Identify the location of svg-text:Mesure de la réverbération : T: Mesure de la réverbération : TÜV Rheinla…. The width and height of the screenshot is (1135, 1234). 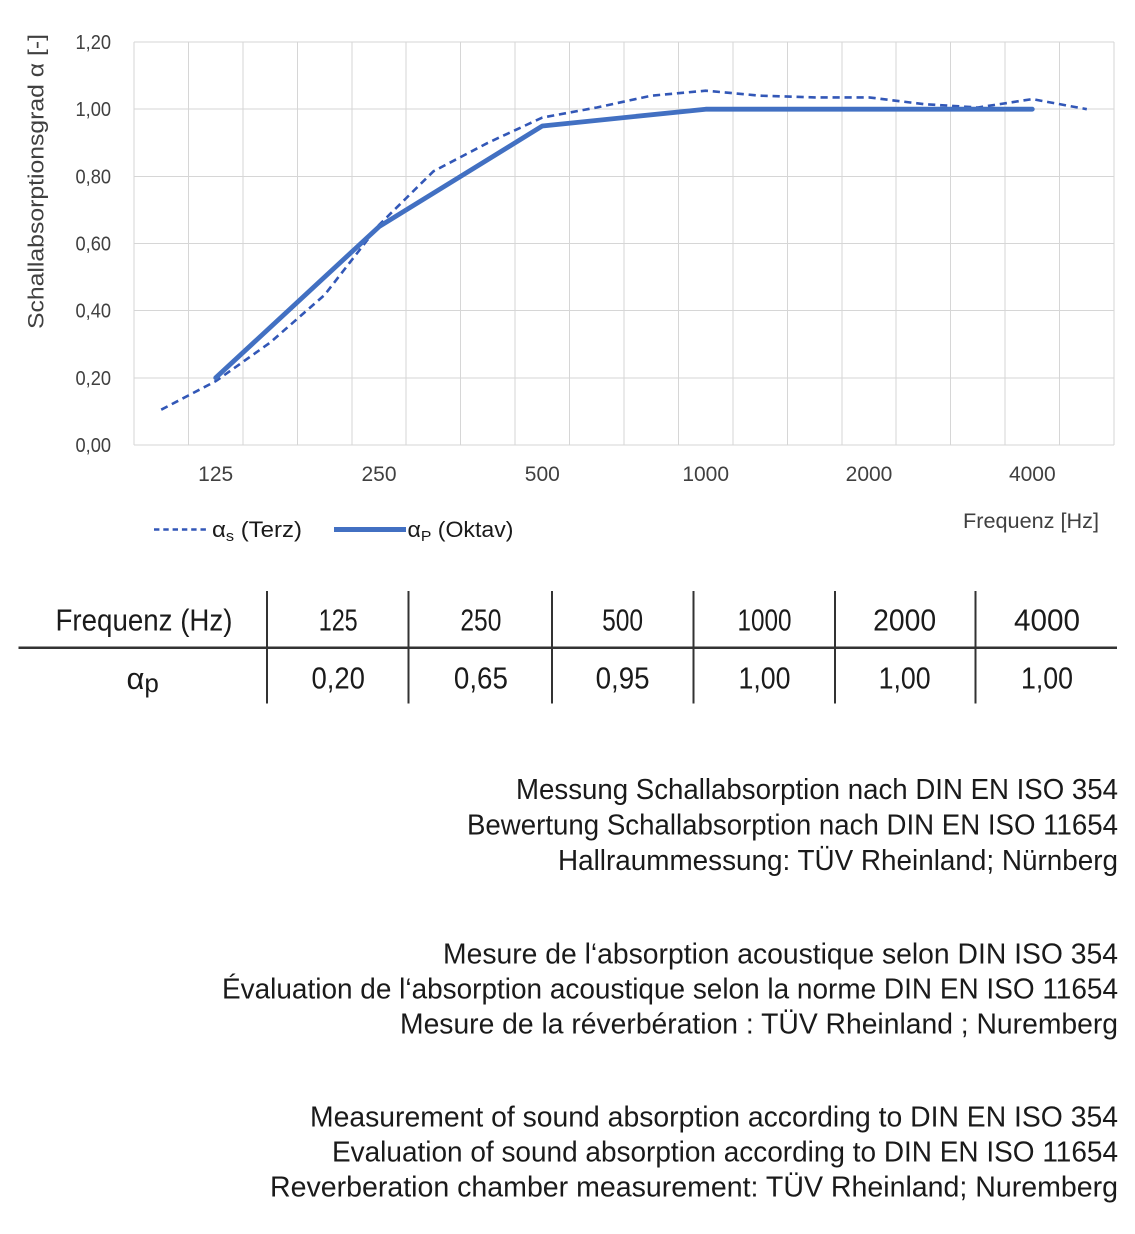
(759, 1025).